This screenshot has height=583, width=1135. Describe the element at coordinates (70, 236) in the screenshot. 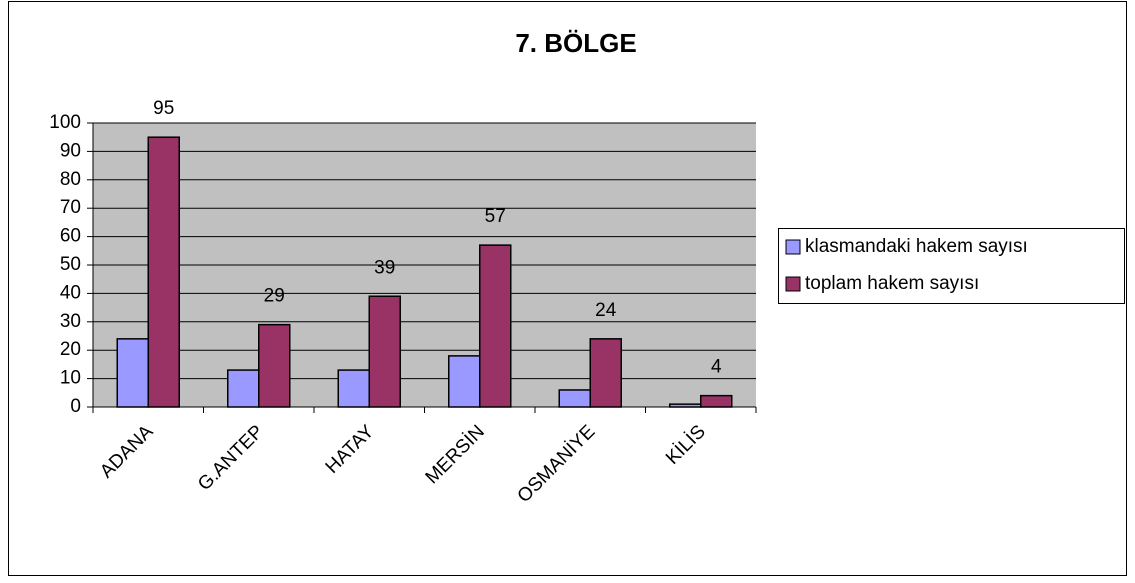

I see `y-tick-label: 60` at that location.